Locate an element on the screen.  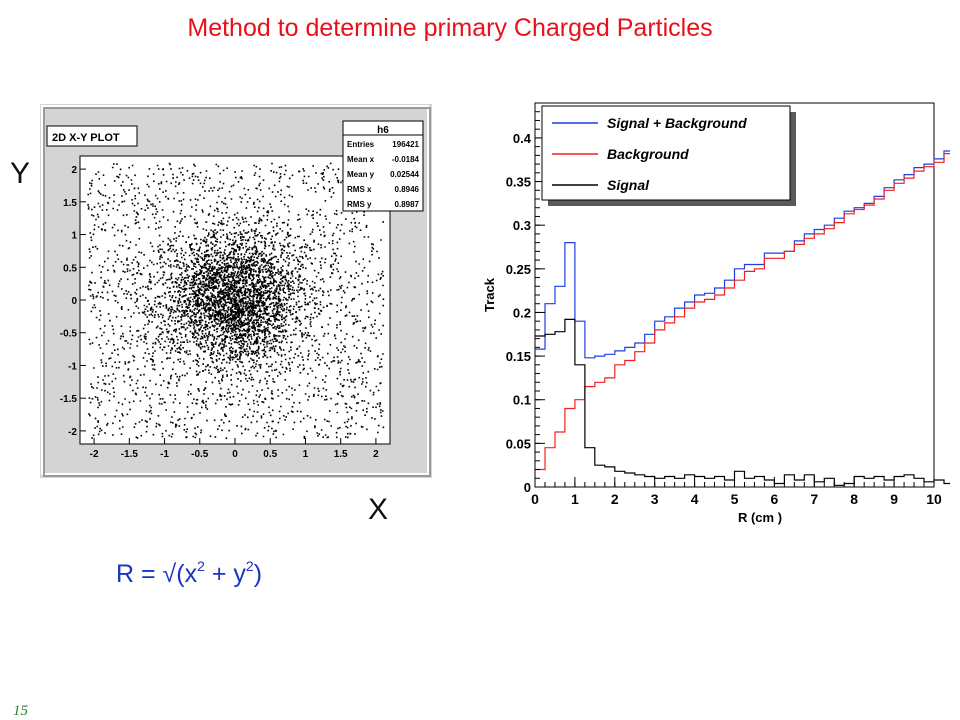
x-tick-label: 8 is located at coordinates (854, 499).